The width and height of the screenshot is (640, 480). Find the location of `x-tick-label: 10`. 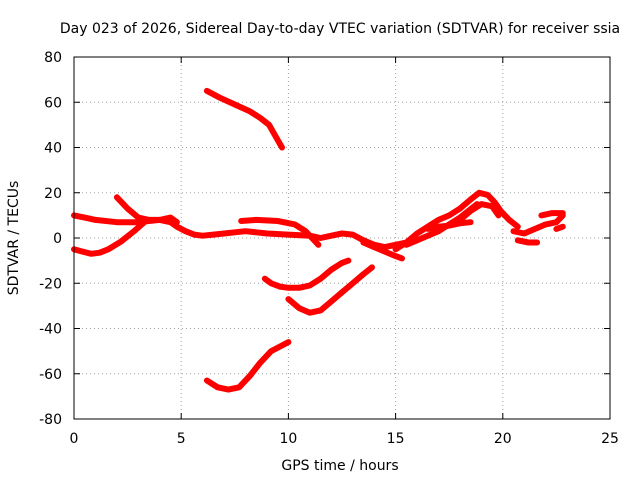

x-tick-label: 10 is located at coordinates (288, 439).